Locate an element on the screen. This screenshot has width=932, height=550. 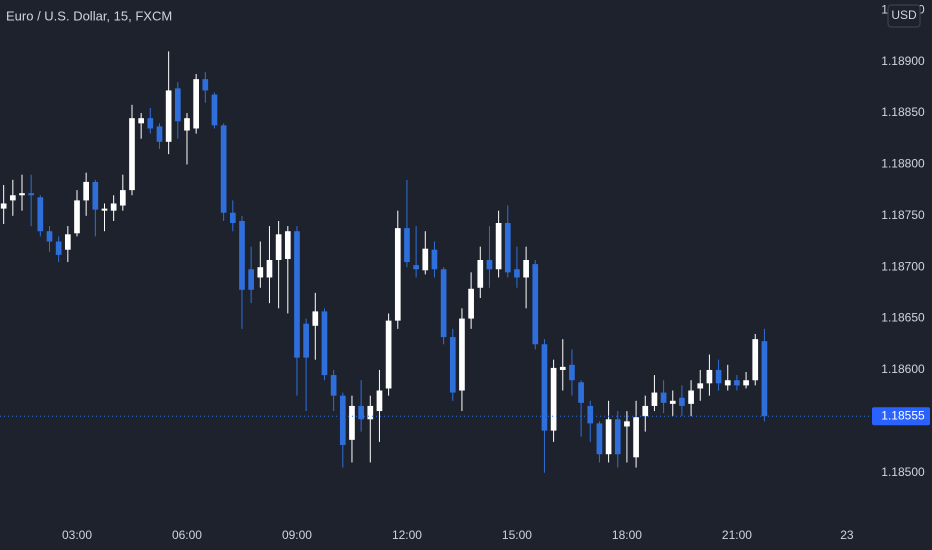
last-price-label: 1.18555 is located at coordinates (903, 415).